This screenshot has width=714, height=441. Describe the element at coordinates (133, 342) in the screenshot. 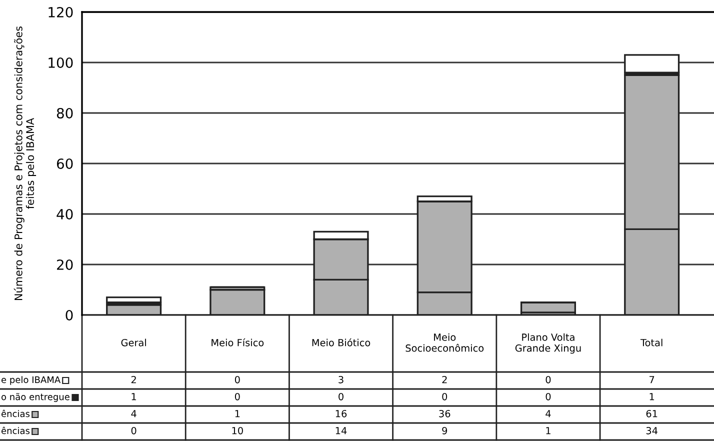

I see `x-tick-label: Geral` at that location.